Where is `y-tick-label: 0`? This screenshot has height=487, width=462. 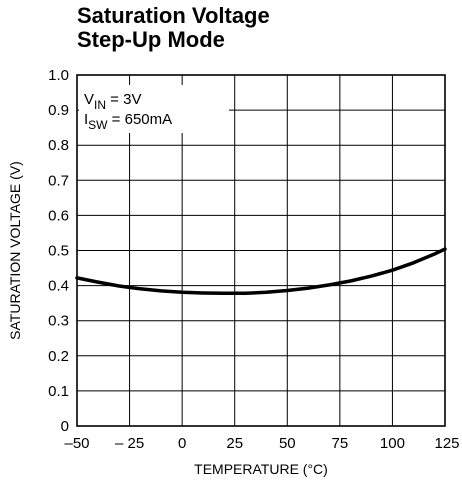
y-tick-label: 0 is located at coordinates (65, 426).